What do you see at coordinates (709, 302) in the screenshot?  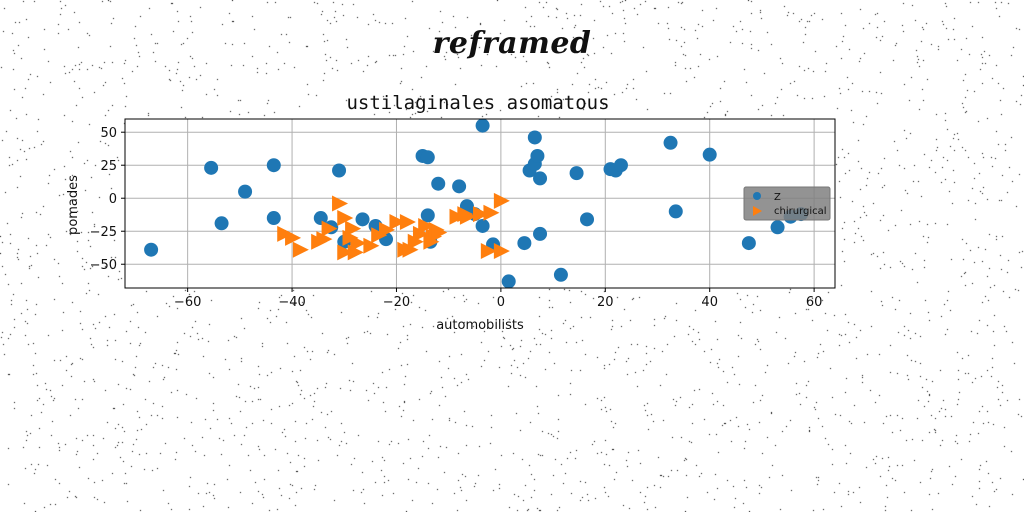 I see `x-tick-label: 40` at bounding box center [709, 302].